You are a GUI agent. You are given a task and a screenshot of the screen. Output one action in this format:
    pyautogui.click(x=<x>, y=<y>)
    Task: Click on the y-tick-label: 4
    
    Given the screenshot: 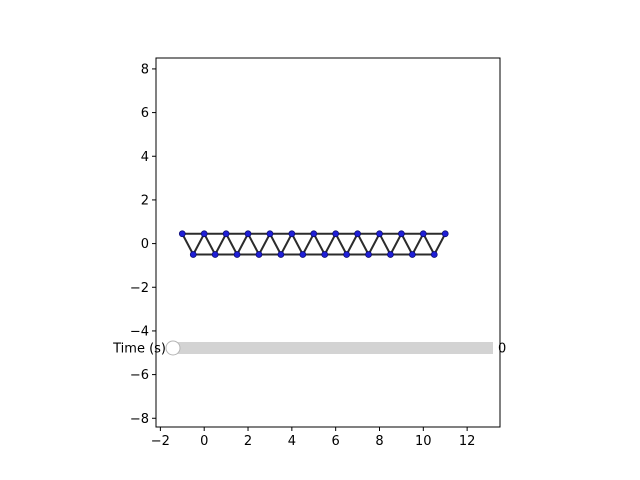 What is the action you would take?
    pyautogui.click(x=145, y=157)
    